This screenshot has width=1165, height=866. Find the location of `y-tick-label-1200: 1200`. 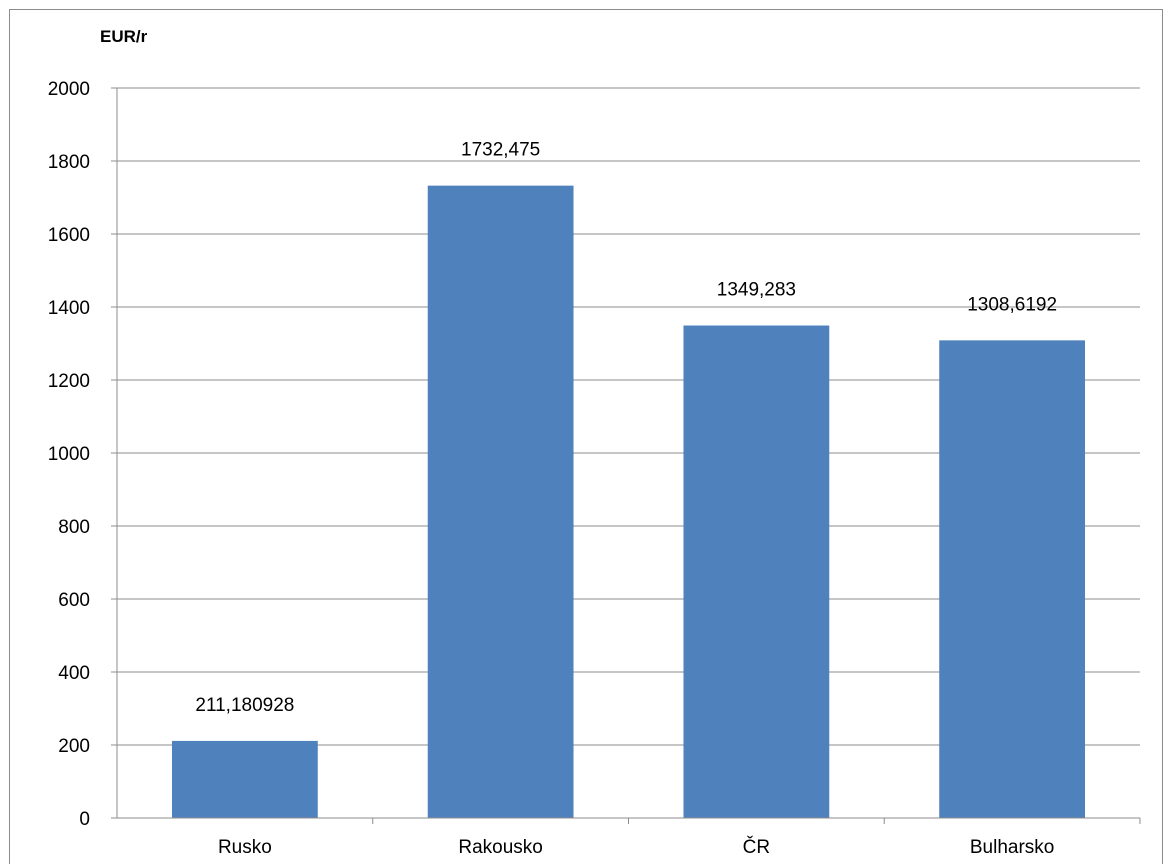

y-tick-label-1200: 1200 is located at coordinates (69, 381).